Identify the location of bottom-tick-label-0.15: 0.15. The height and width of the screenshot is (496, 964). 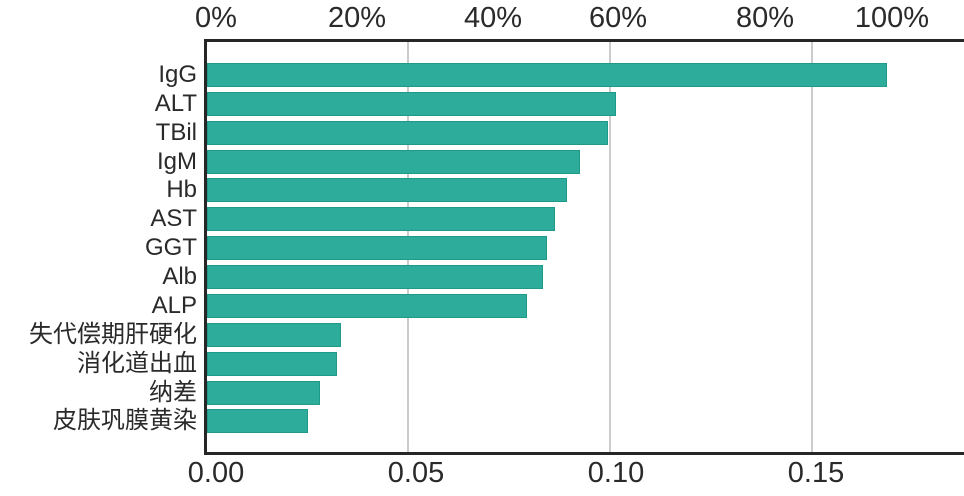
(816, 473).